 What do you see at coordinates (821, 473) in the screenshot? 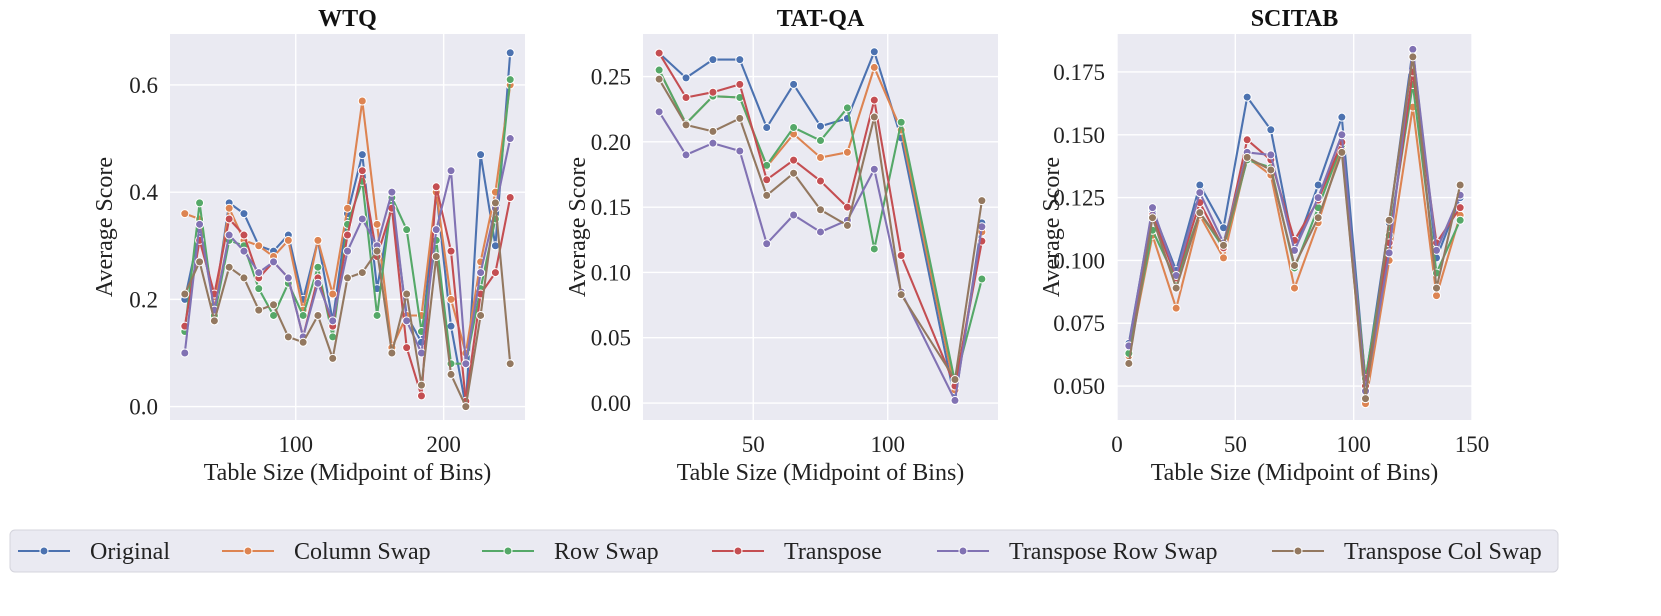
I see `tat-qa-x-axis-label: Table Size (Midpoint of Bins)` at bounding box center [821, 473].